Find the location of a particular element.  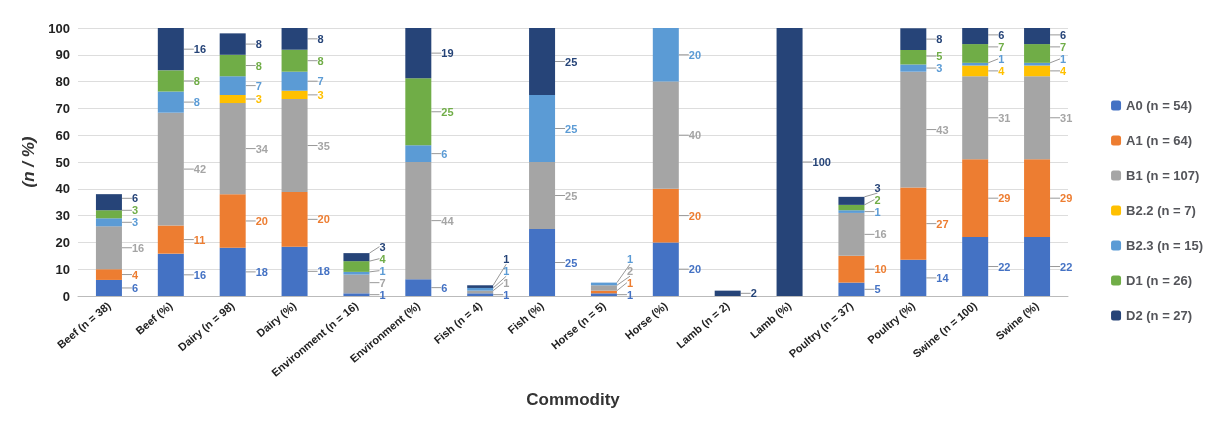

data-label: 43 is located at coordinates (942, 129).